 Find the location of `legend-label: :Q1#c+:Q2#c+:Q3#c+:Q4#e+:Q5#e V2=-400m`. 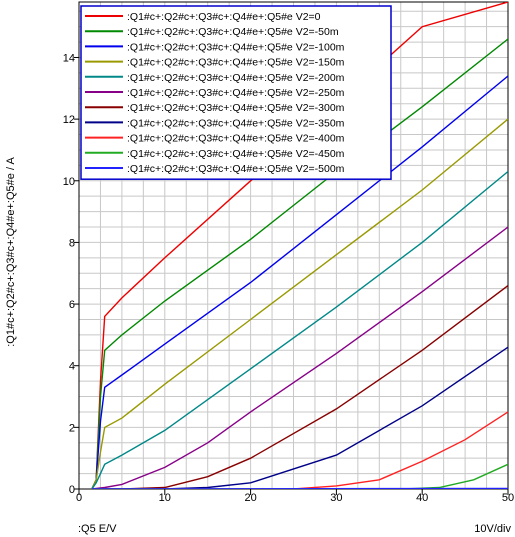

legend-label: :Q1#c+:Q2#c+:Q3#c+:Q4#e+:Q5#e V2=-400m is located at coordinates (236, 139).